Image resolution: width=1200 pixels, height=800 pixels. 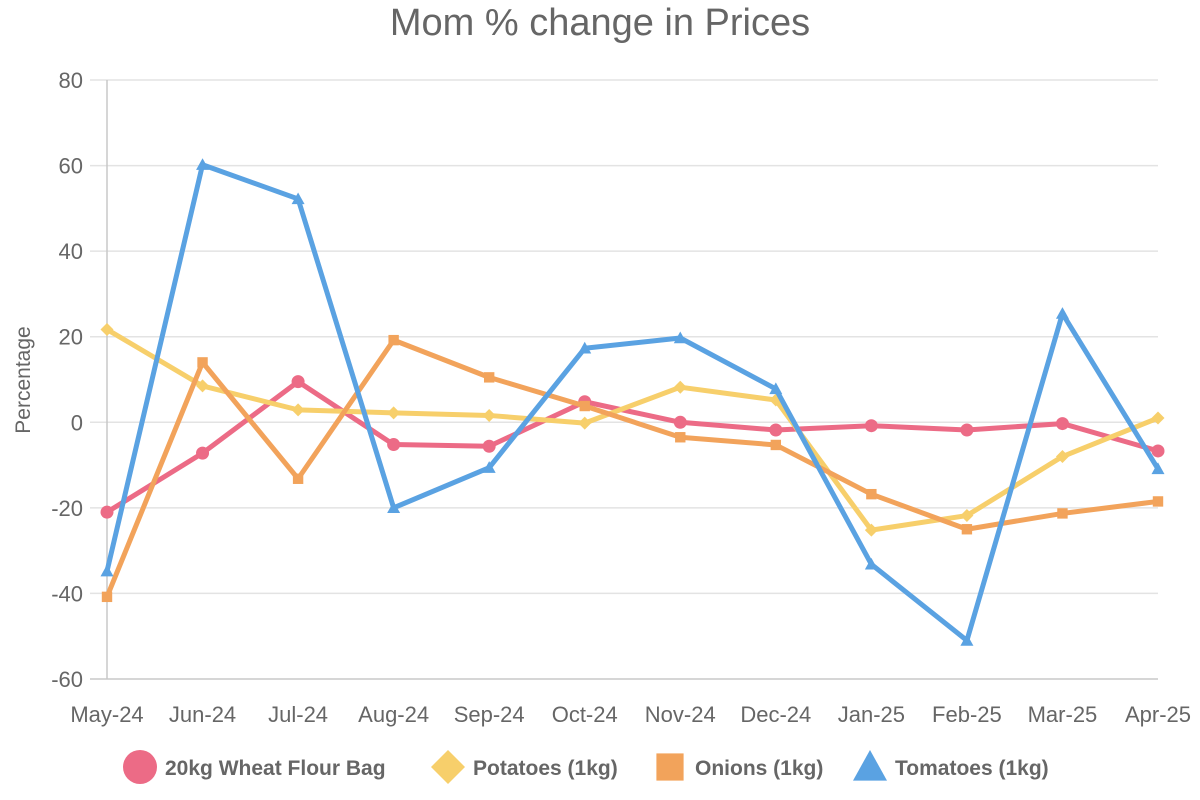 What do you see at coordinates (967, 714) in the screenshot?
I see `x-tick-label: Feb-25` at bounding box center [967, 714].